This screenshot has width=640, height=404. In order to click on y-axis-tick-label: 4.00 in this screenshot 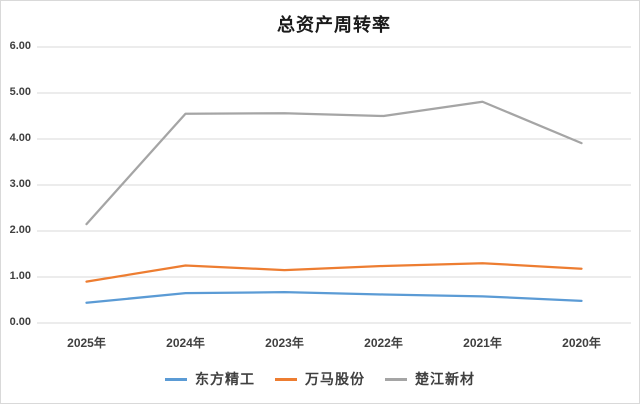, I will do `click(20, 138)`.